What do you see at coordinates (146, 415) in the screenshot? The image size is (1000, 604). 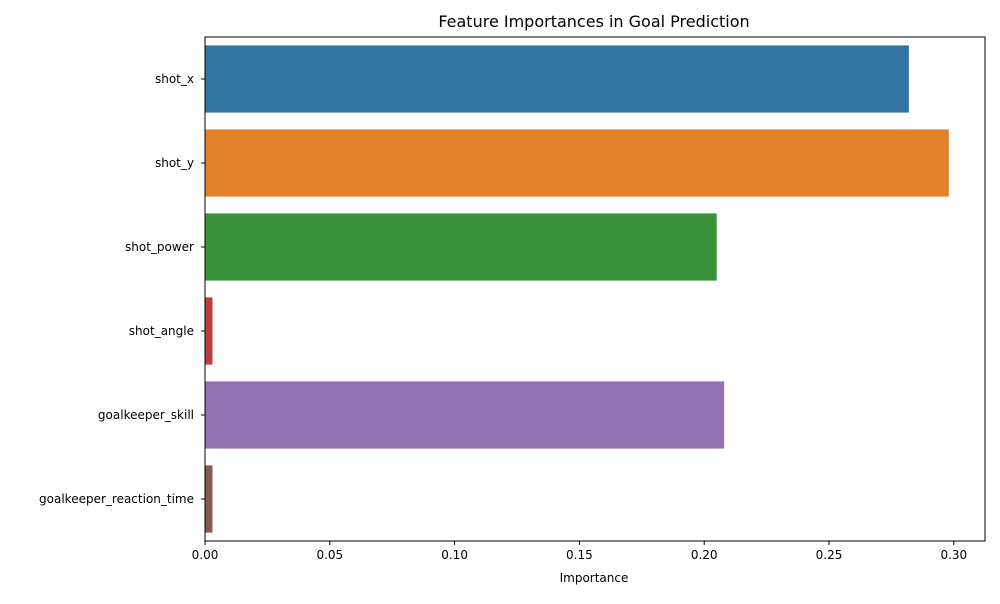 I see `y-tick-label: goalkeeper_skill` at bounding box center [146, 415].